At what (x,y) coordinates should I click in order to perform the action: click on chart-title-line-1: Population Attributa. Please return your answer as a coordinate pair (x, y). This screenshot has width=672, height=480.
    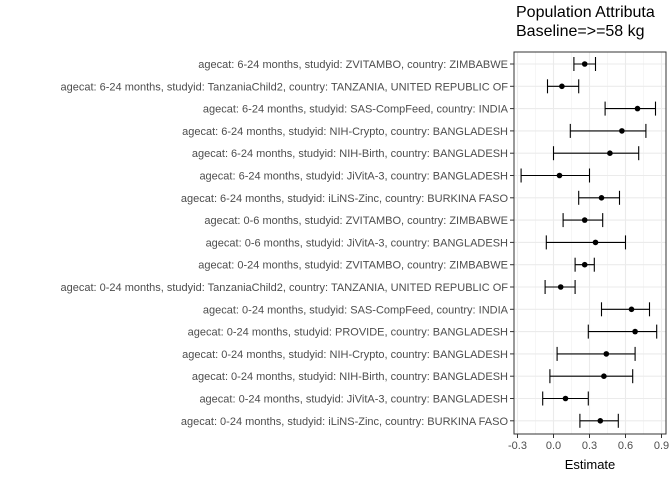
    Looking at the image, I should click on (585, 12).